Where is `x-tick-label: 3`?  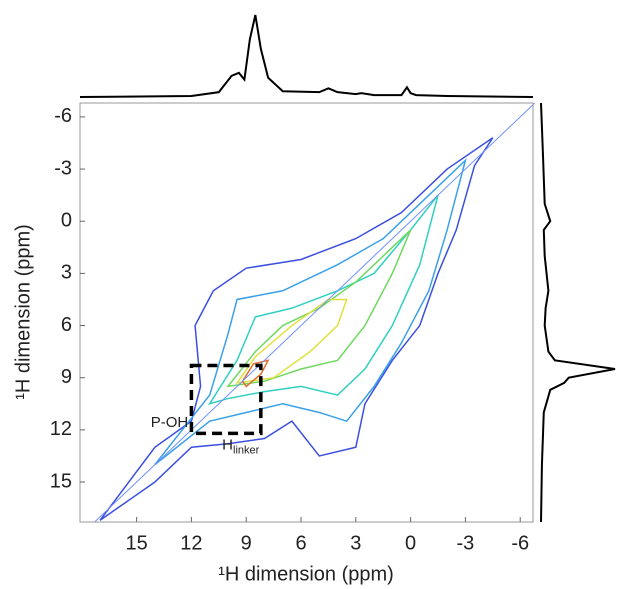
x-tick-label: 3 is located at coordinates (355, 543).